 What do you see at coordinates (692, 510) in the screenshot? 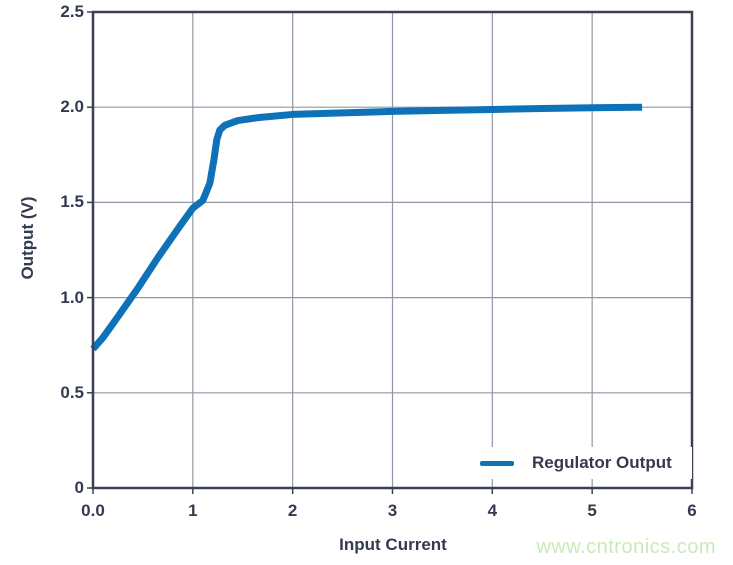
I see `x-tick-label: 6` at bounding box center [692, 510].